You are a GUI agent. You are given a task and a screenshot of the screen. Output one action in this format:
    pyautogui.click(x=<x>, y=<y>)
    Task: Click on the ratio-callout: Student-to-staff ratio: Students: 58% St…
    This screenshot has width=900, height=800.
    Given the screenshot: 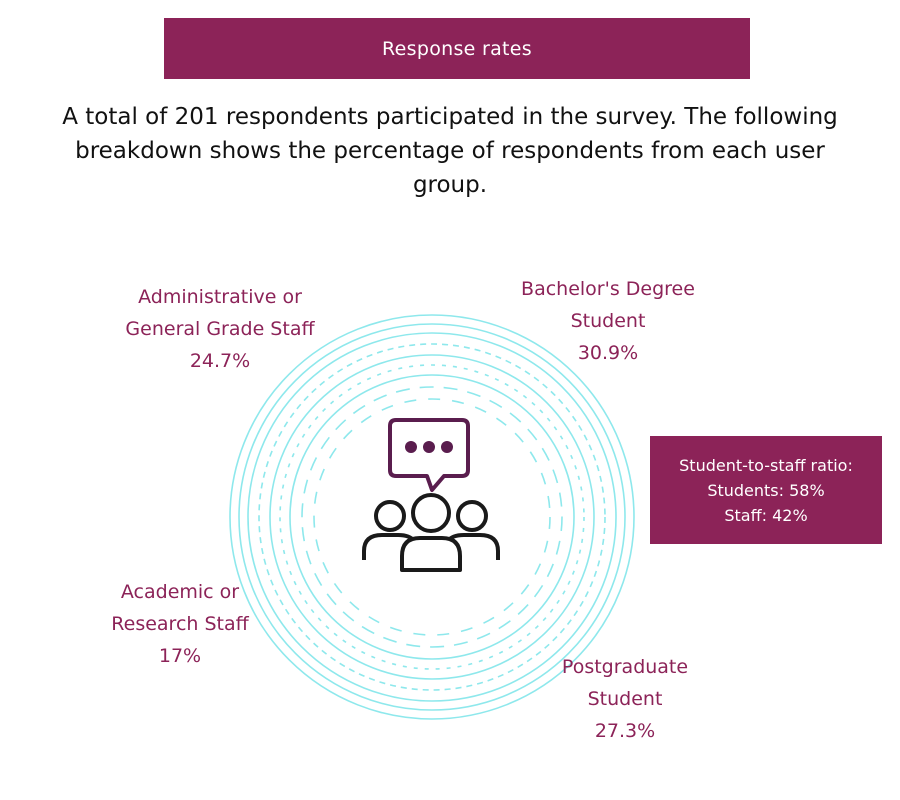 What is the action you would take?
    pyautogui.click(x=766, y=490)
    